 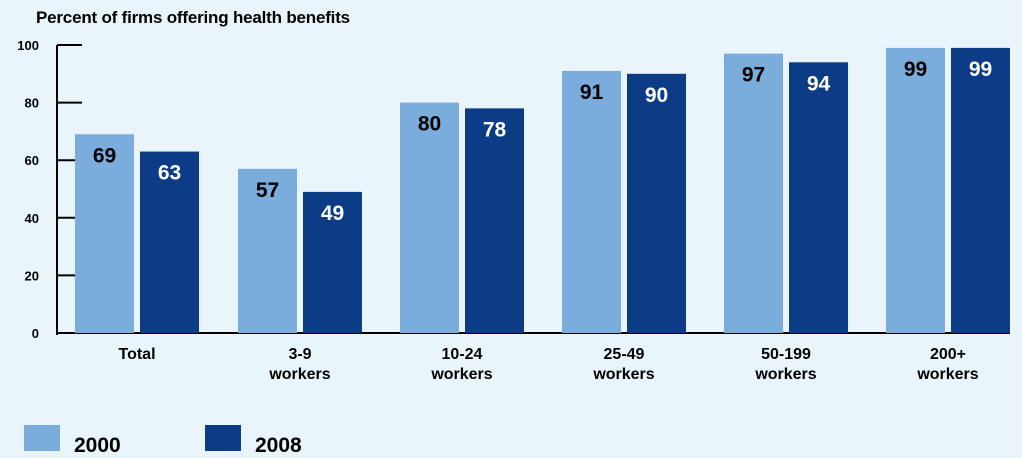 I want to click on y-tick-label: 100, so click(x=28, y=45).